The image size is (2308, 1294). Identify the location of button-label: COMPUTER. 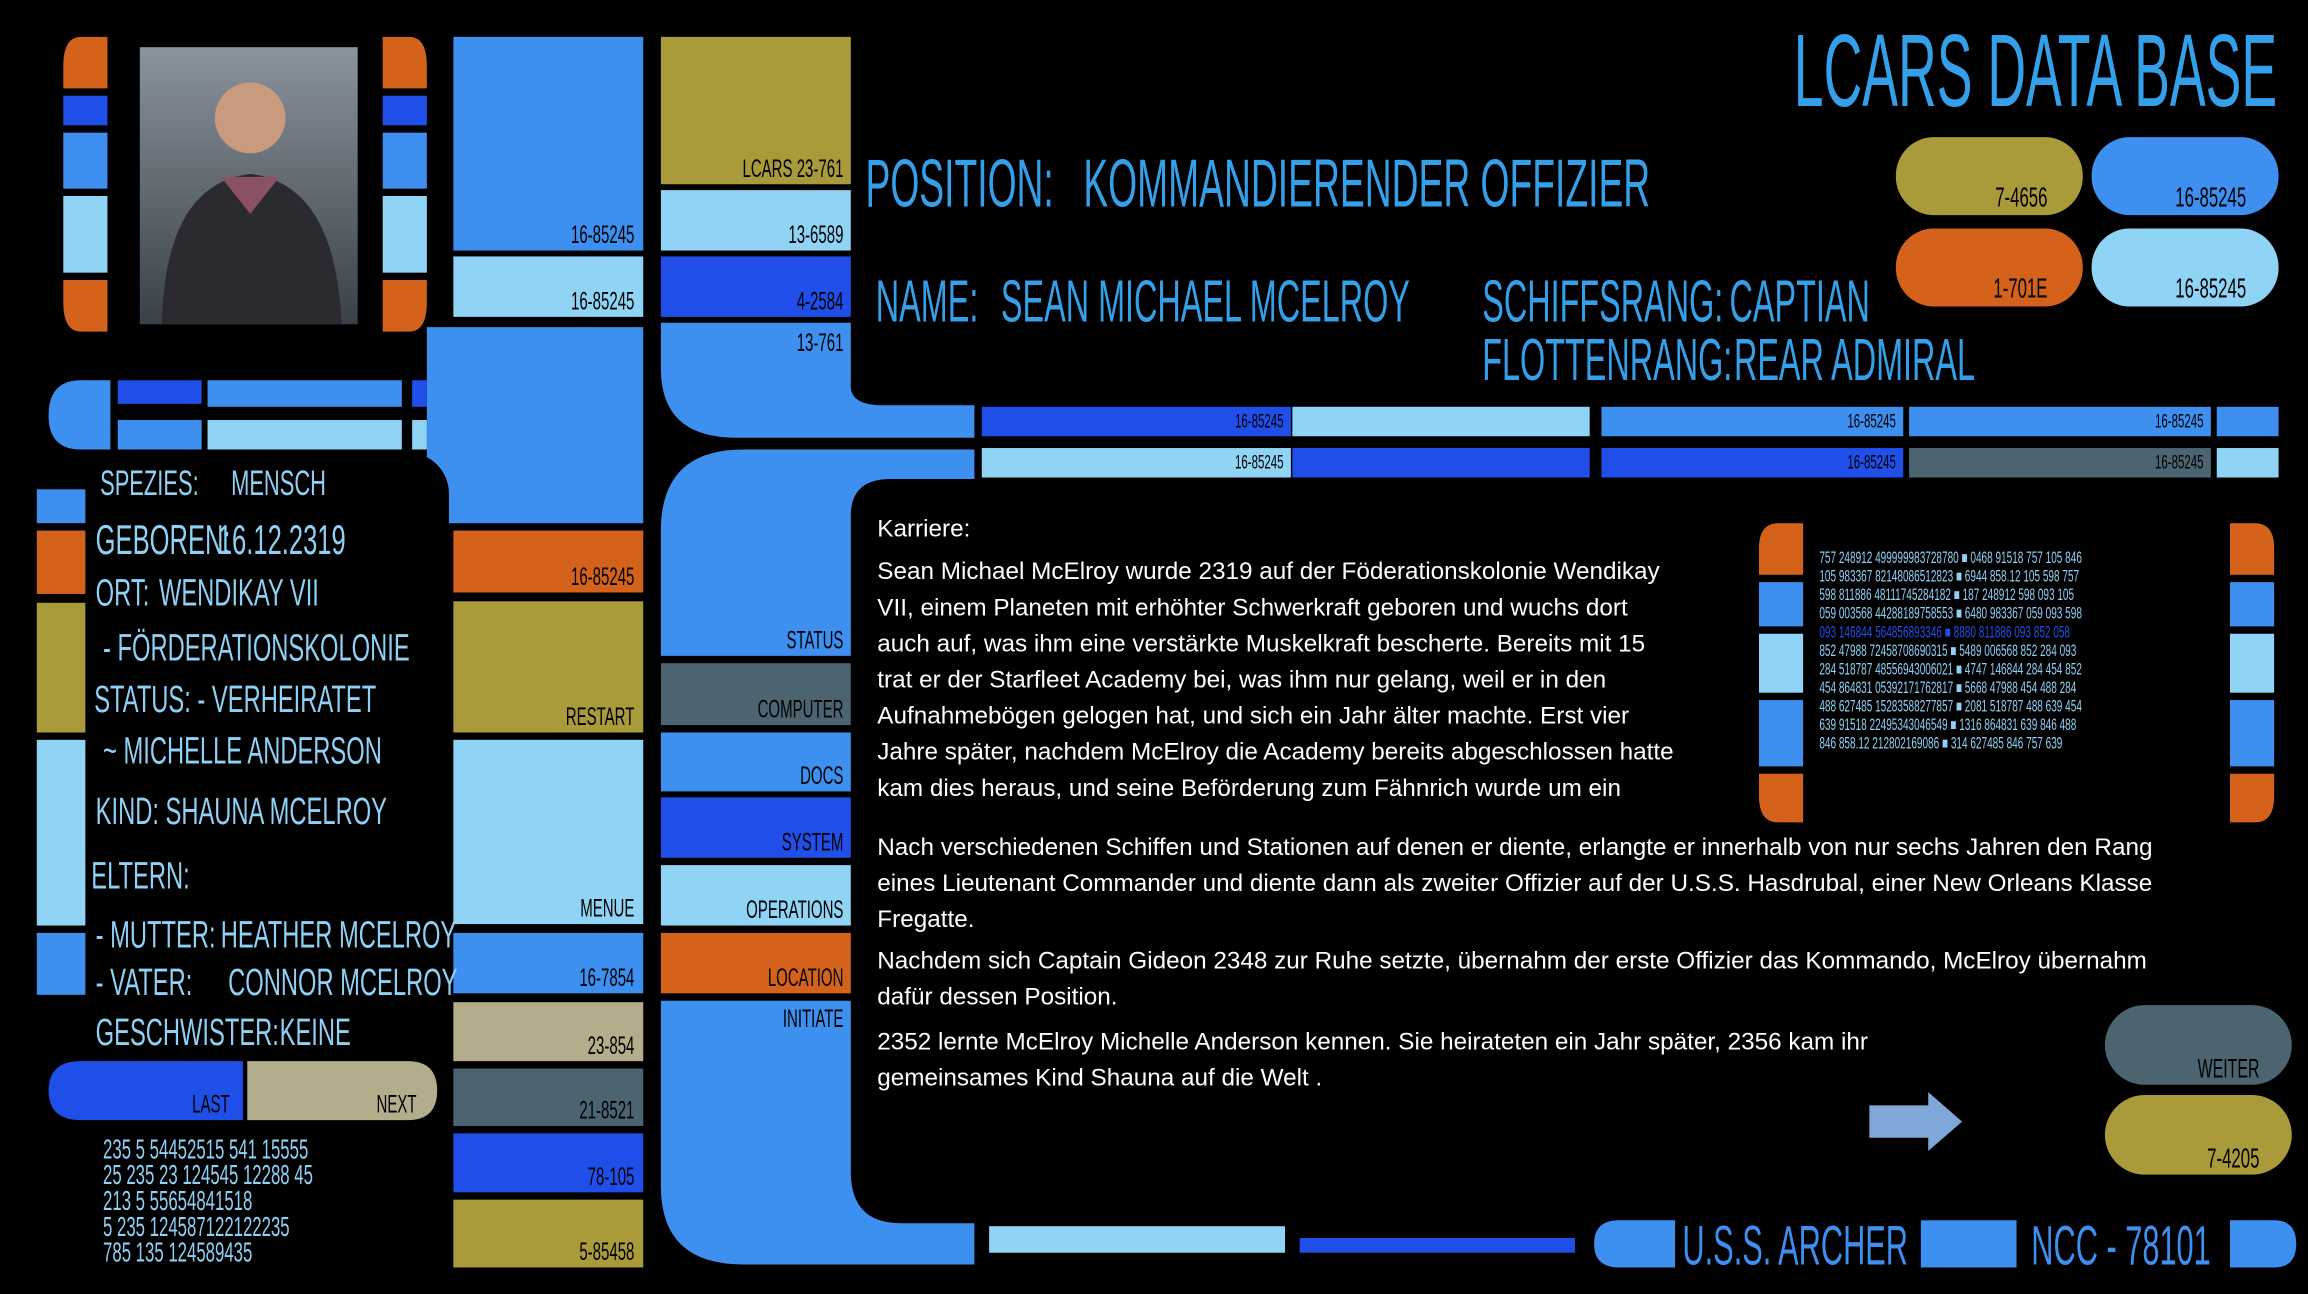
(801, 710).